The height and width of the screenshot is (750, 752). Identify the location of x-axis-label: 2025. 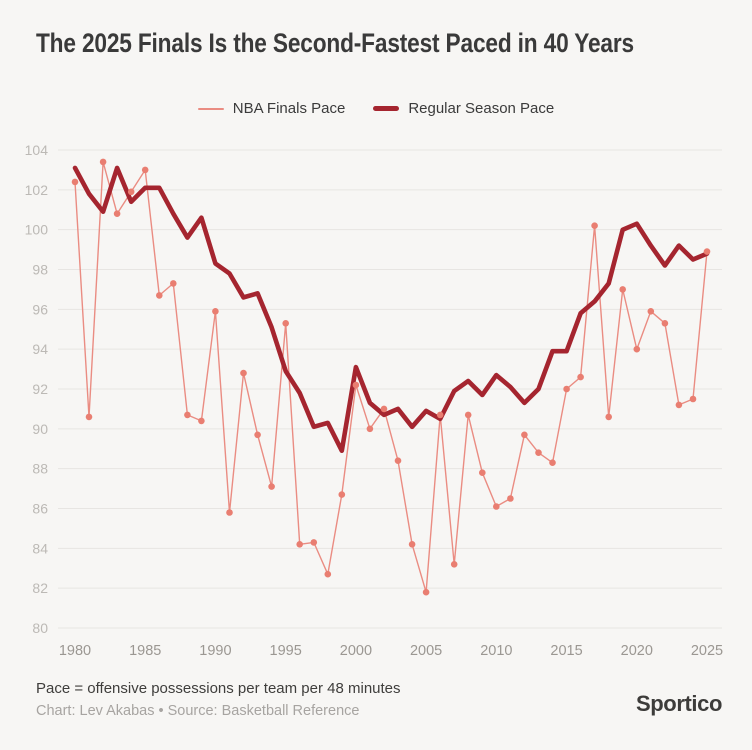
(707, 651).